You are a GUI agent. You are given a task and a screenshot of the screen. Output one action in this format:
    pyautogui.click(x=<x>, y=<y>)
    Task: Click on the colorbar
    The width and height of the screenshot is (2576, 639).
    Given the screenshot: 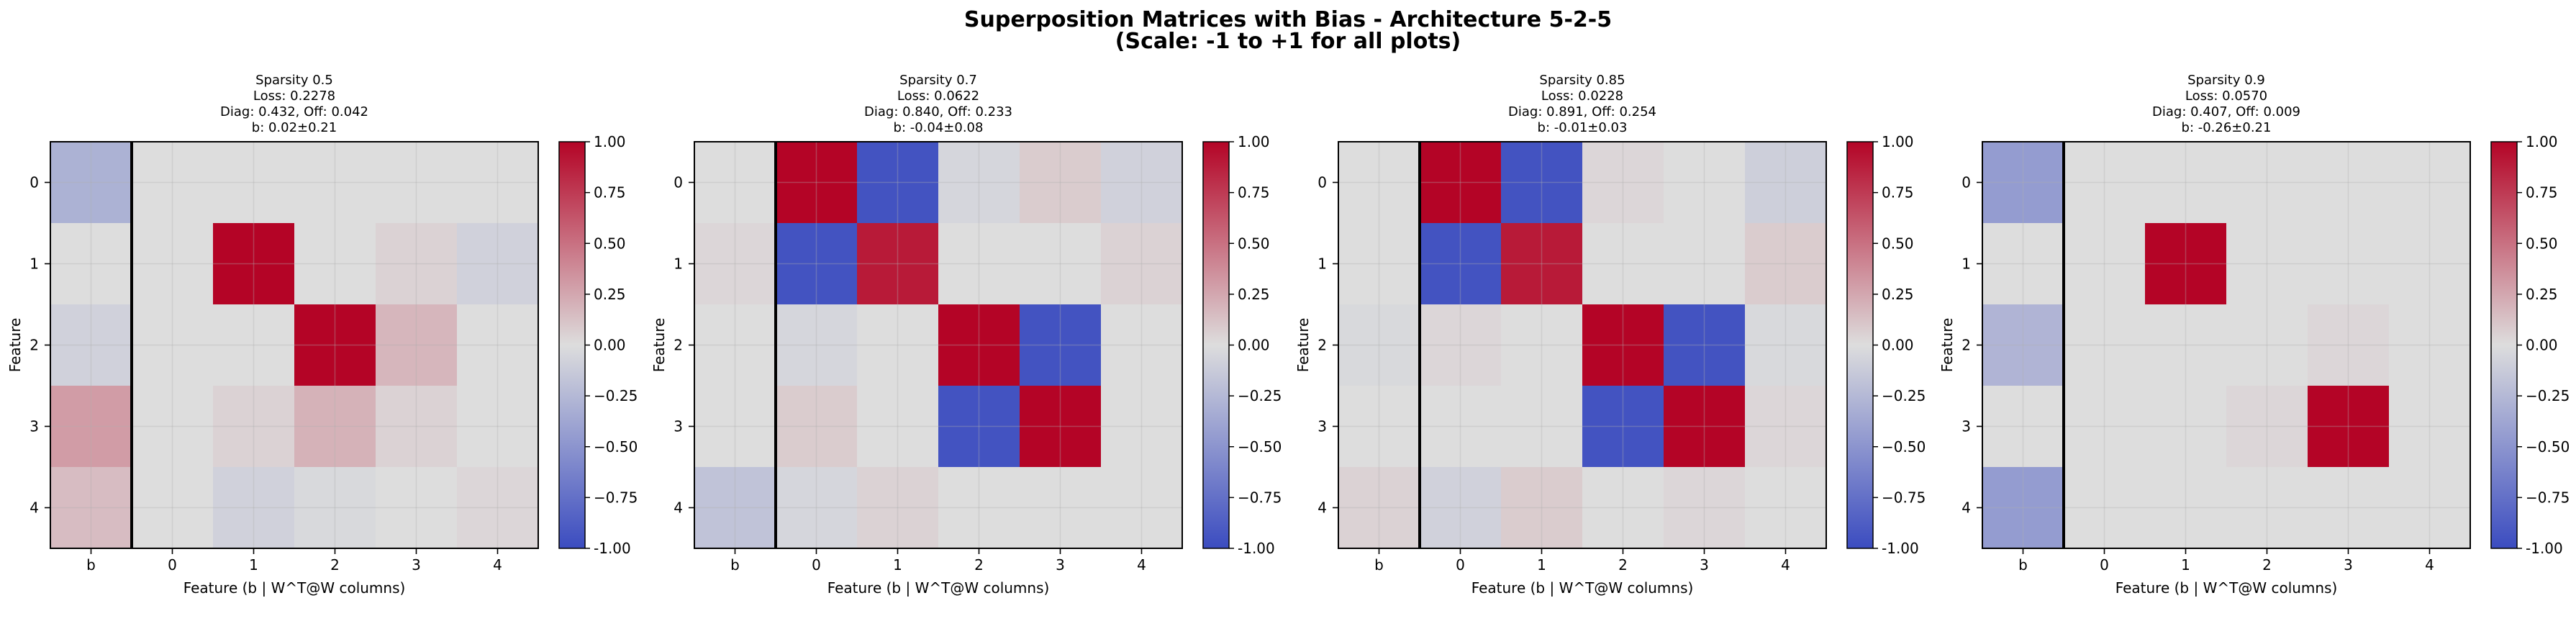 What is the action you would take?
    pyautogui.click(x=572, y=345)
    